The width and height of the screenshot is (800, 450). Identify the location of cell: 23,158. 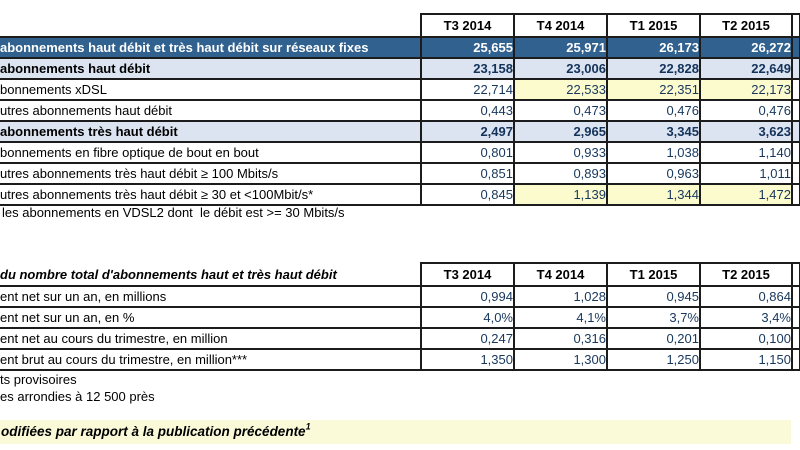
(467, 68).